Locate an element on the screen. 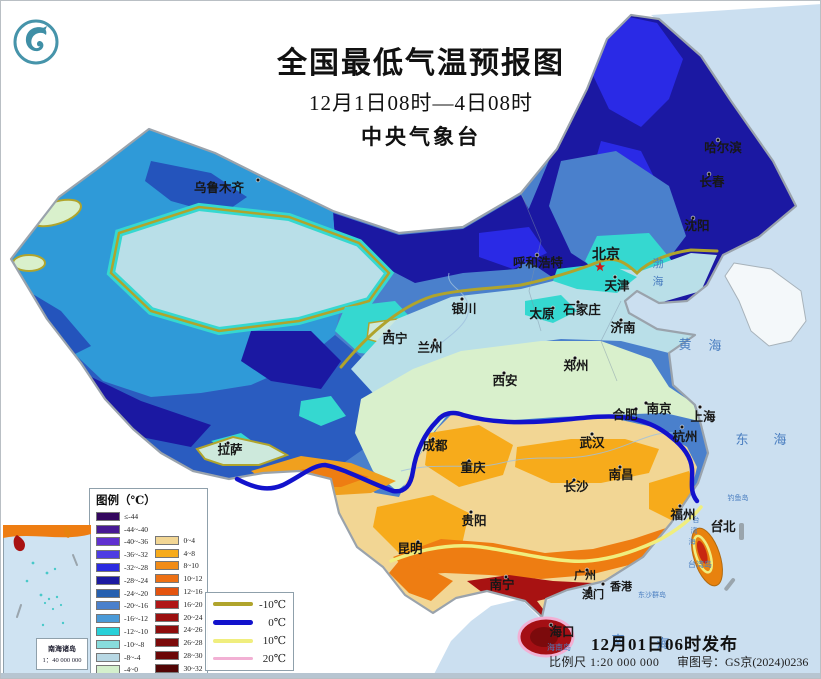 This screenshot has width=821, height=679. city-label: 北京 is located at coordinates (606, 254).